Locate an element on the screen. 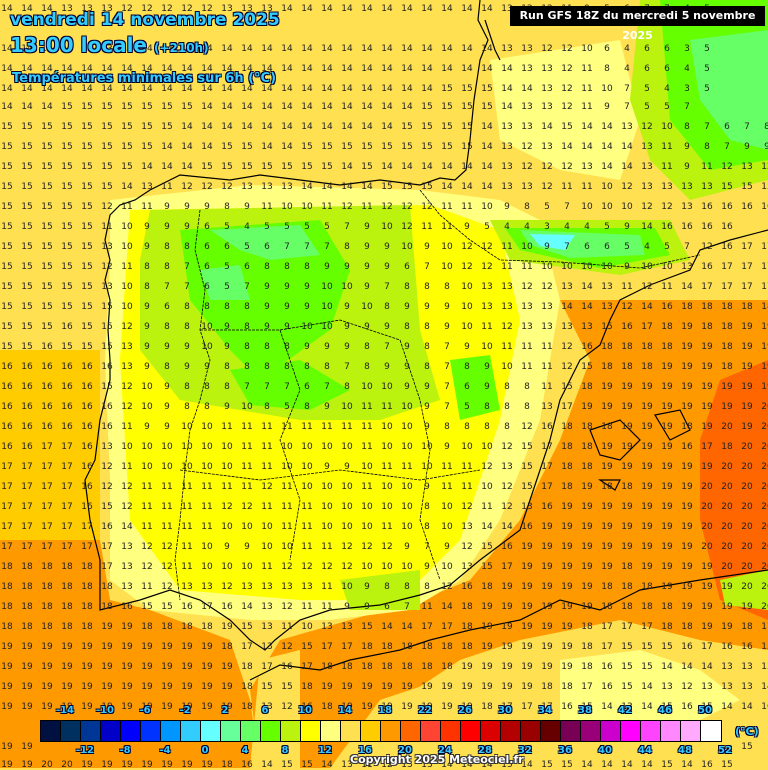 The height and width of the screenshot is (770, 768). colorbar-label-top: 42 is located at coordinates (625, 710).